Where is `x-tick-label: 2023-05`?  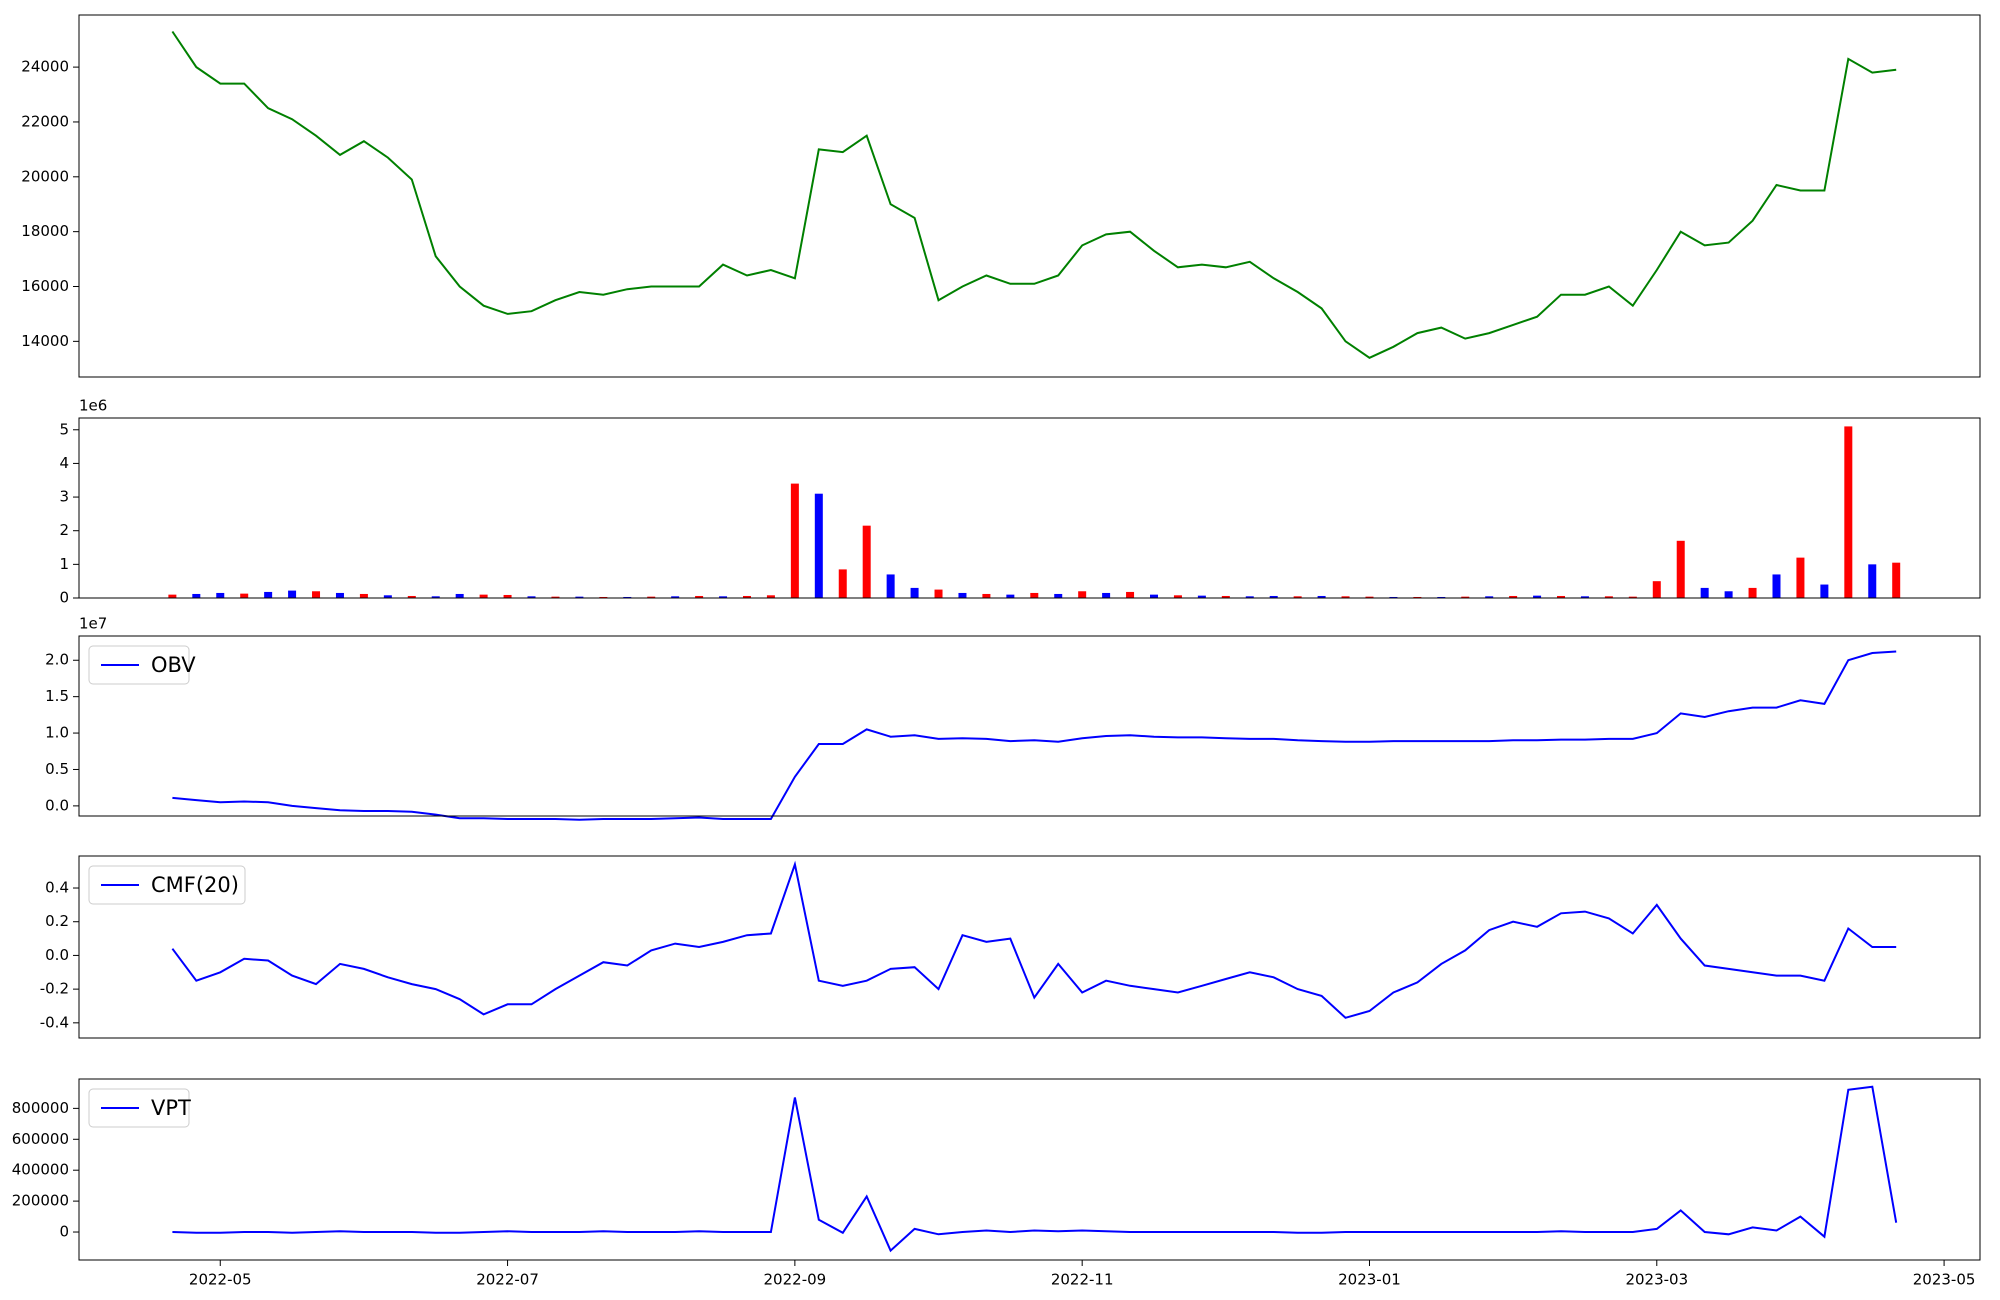 x-tick-label: 2023-05 is located at coordinates (1944, 1280).